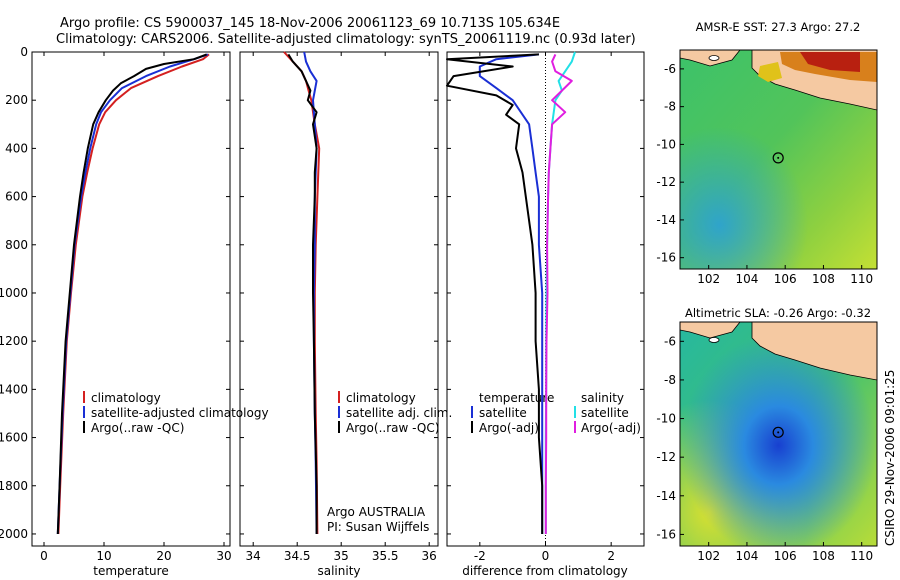  Describe the element at coordinates (746, 556) in the screenshot. I see `sla_map-xtick-label: 104` at that location.